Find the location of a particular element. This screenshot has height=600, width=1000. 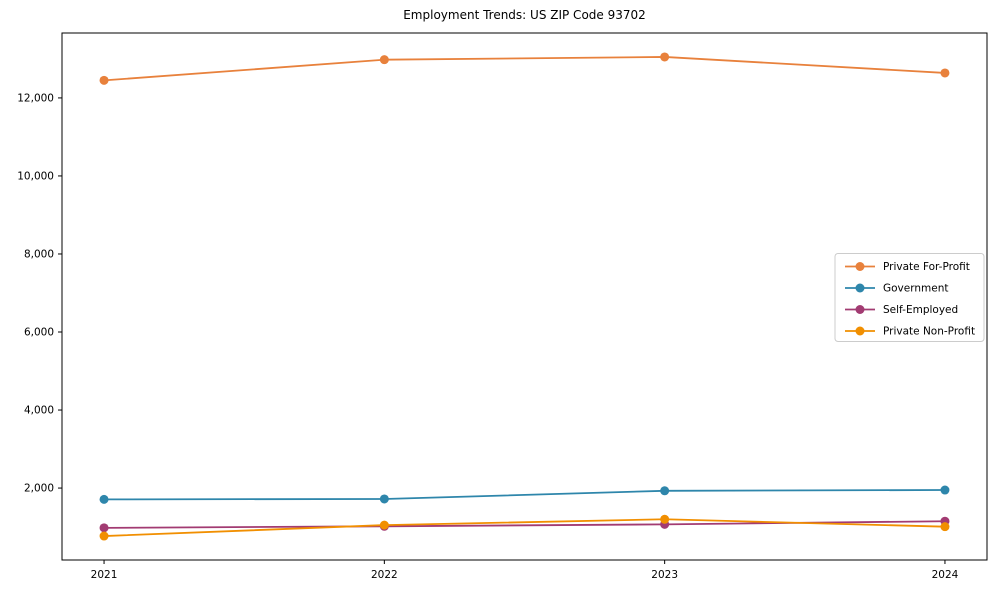

data-point-self-employed-2021 is located at coordinates (104, 528).